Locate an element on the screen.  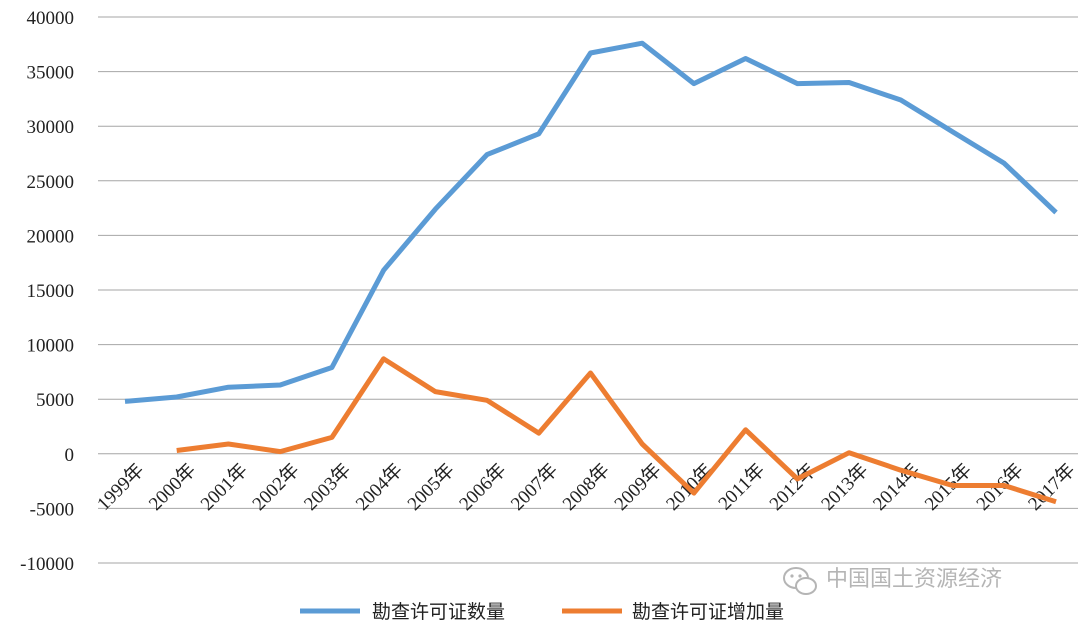
y-tick-label: -10000 is located at coordinates (47, 564).